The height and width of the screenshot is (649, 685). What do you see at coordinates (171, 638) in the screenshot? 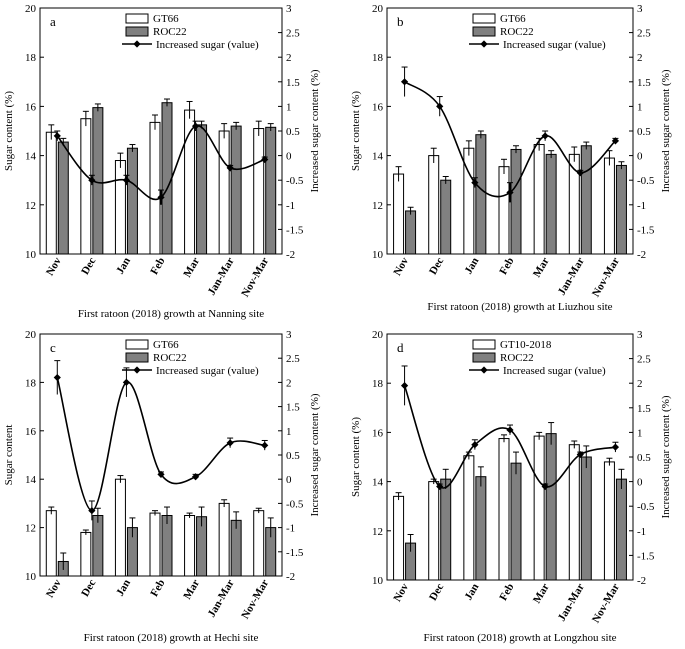
I see `panel-caption: First ratoon (2018) growth at Hechi site` at bounding box center [171, 638].